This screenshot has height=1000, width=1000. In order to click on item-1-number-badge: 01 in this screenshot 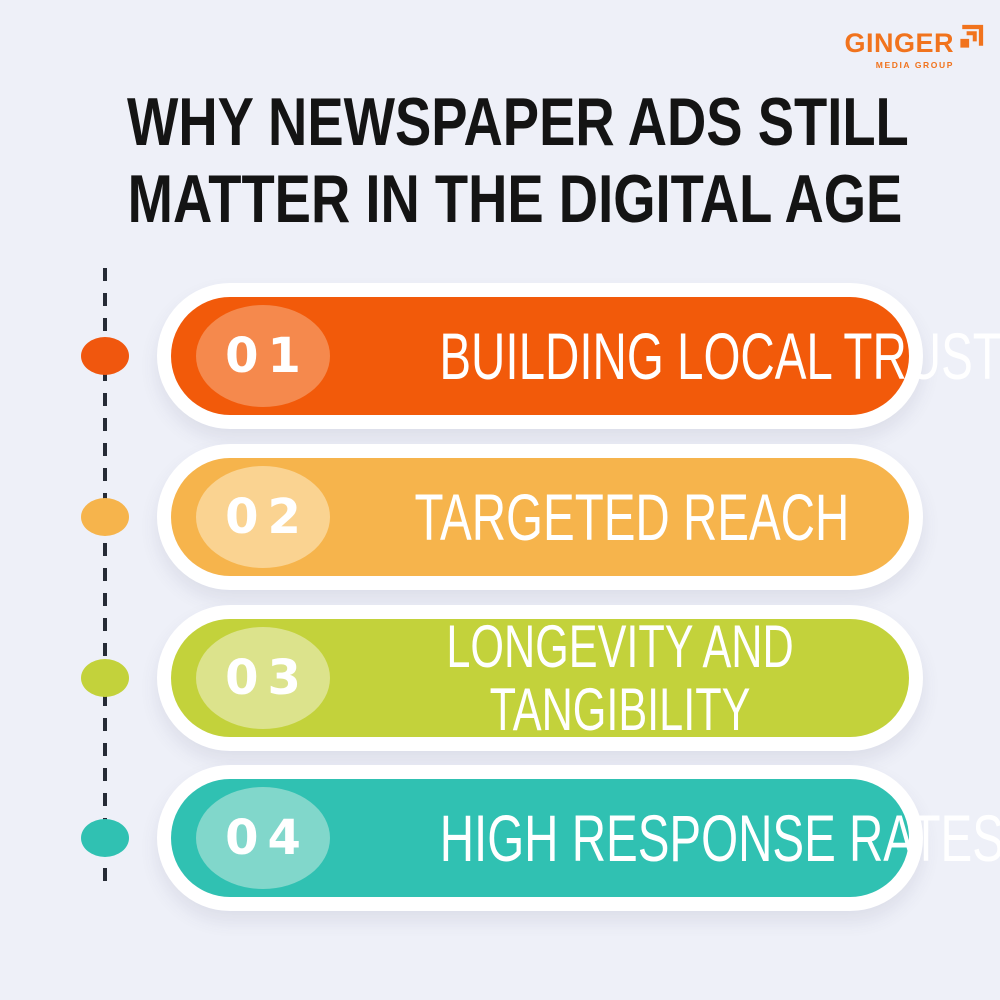, I will do `click(263, 356)`.